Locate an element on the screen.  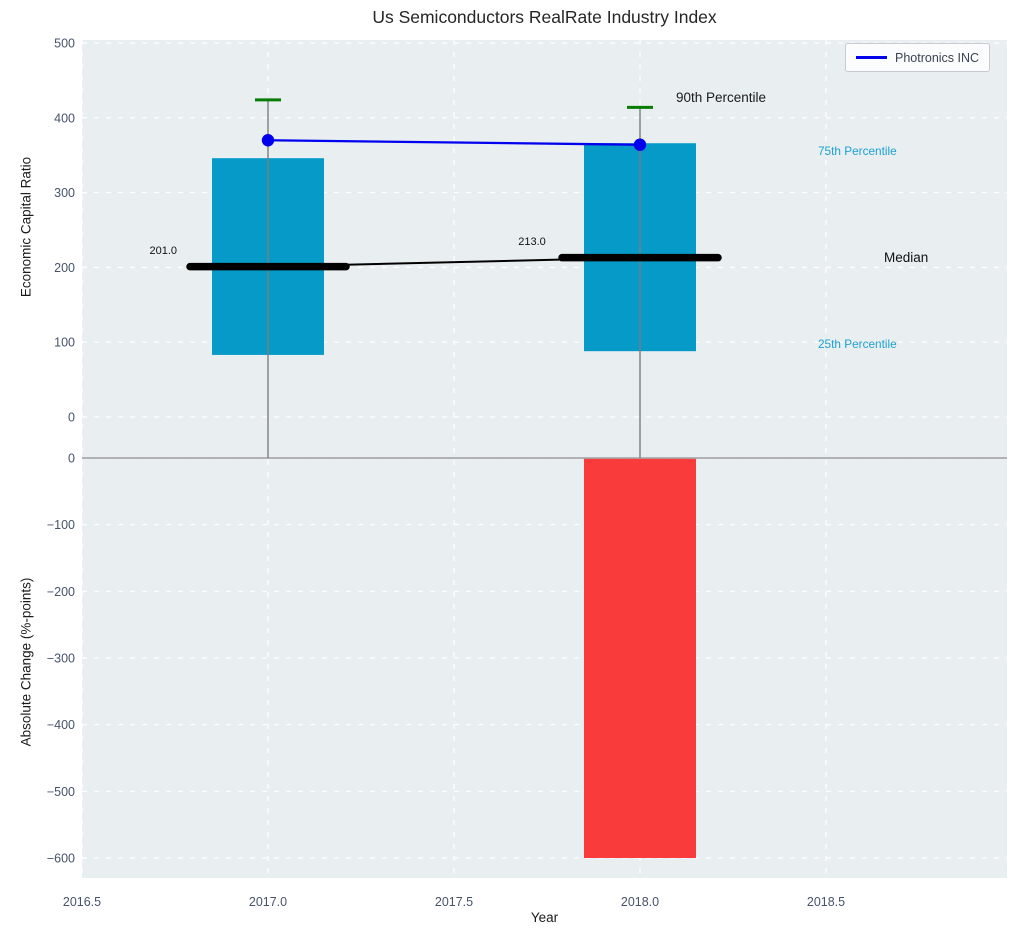
change-bar is located at coordinates (640, 658).